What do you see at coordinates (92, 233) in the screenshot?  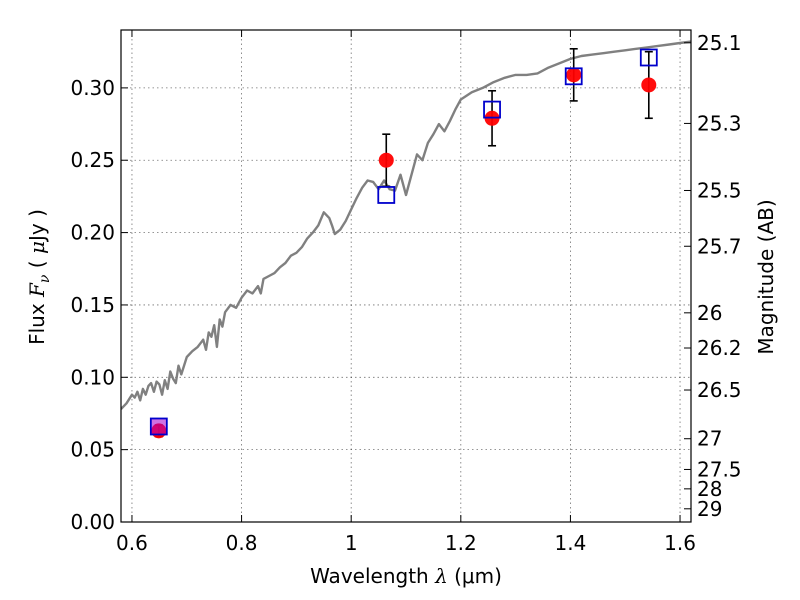 I see `y-tick-label: 0.20` at bounding box center [92, 233].